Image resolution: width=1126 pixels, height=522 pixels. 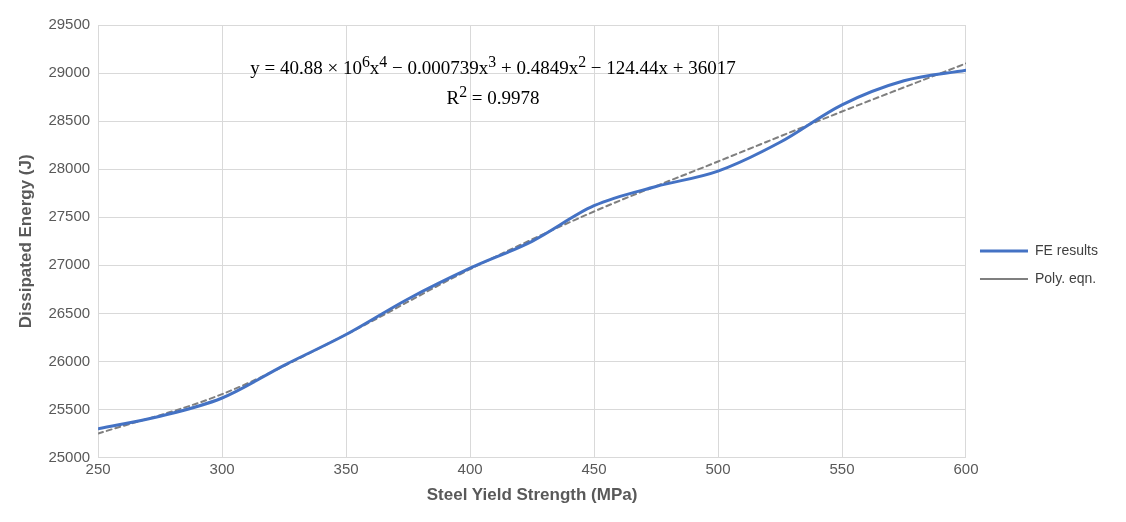 What do you see at coordinates (69, 312) in the screenshot?
I see `y-tick-label: 26500` at bounding box center [69, 312].